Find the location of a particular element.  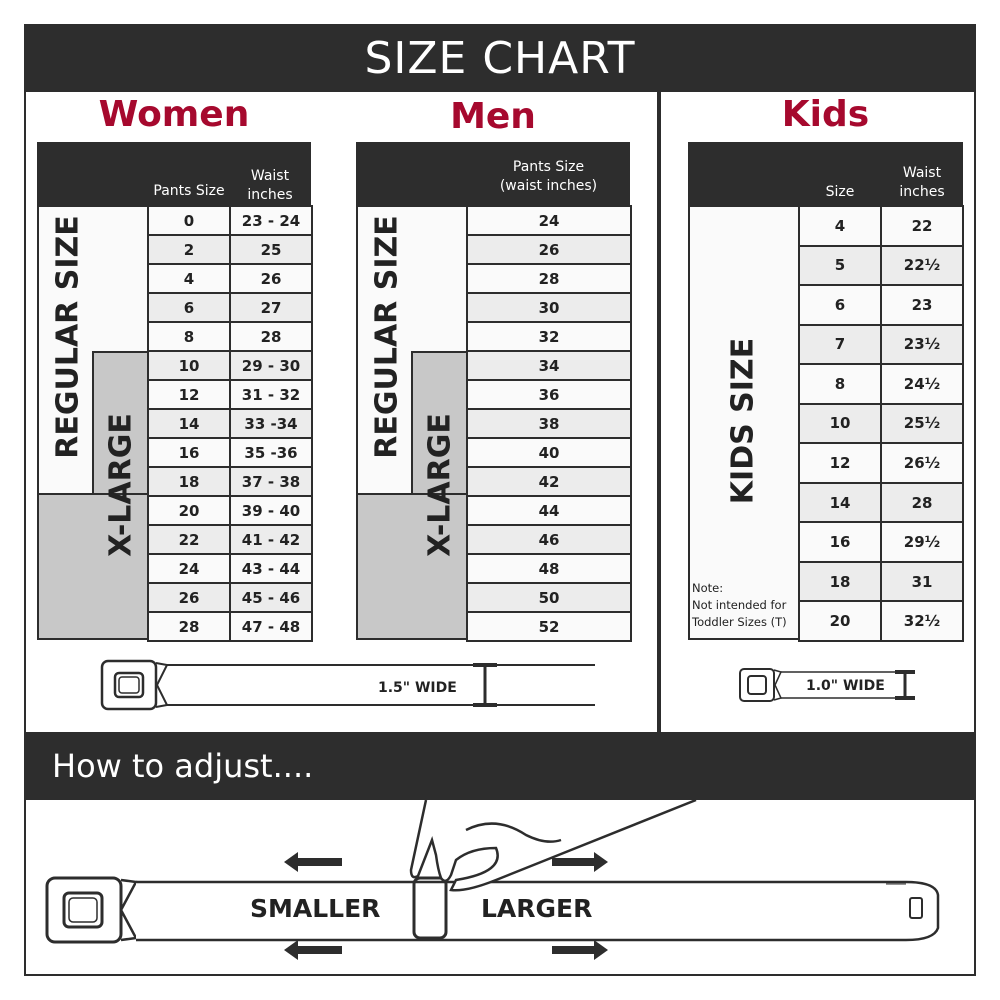

kids-size-cell: 14 is located at coordinates (840, 502).